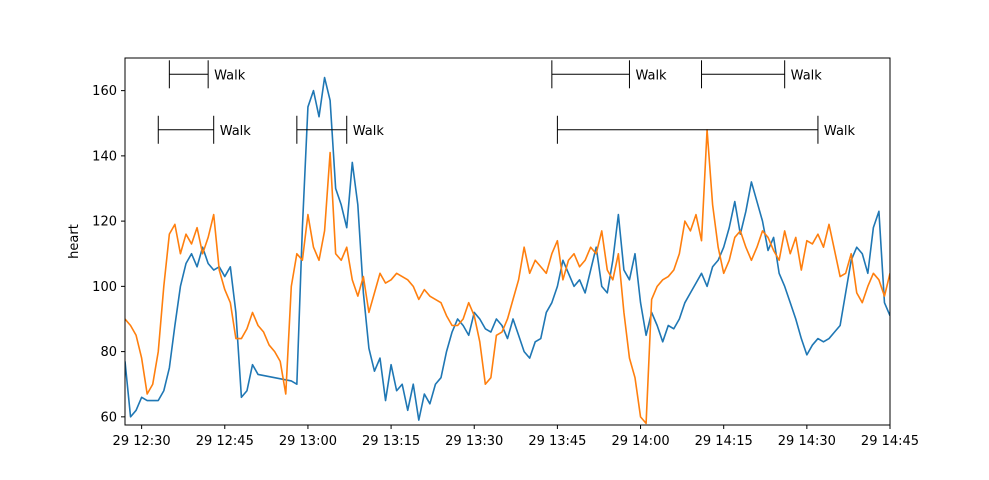  I want to click on y-tick-label: 160, so click(104, 91).